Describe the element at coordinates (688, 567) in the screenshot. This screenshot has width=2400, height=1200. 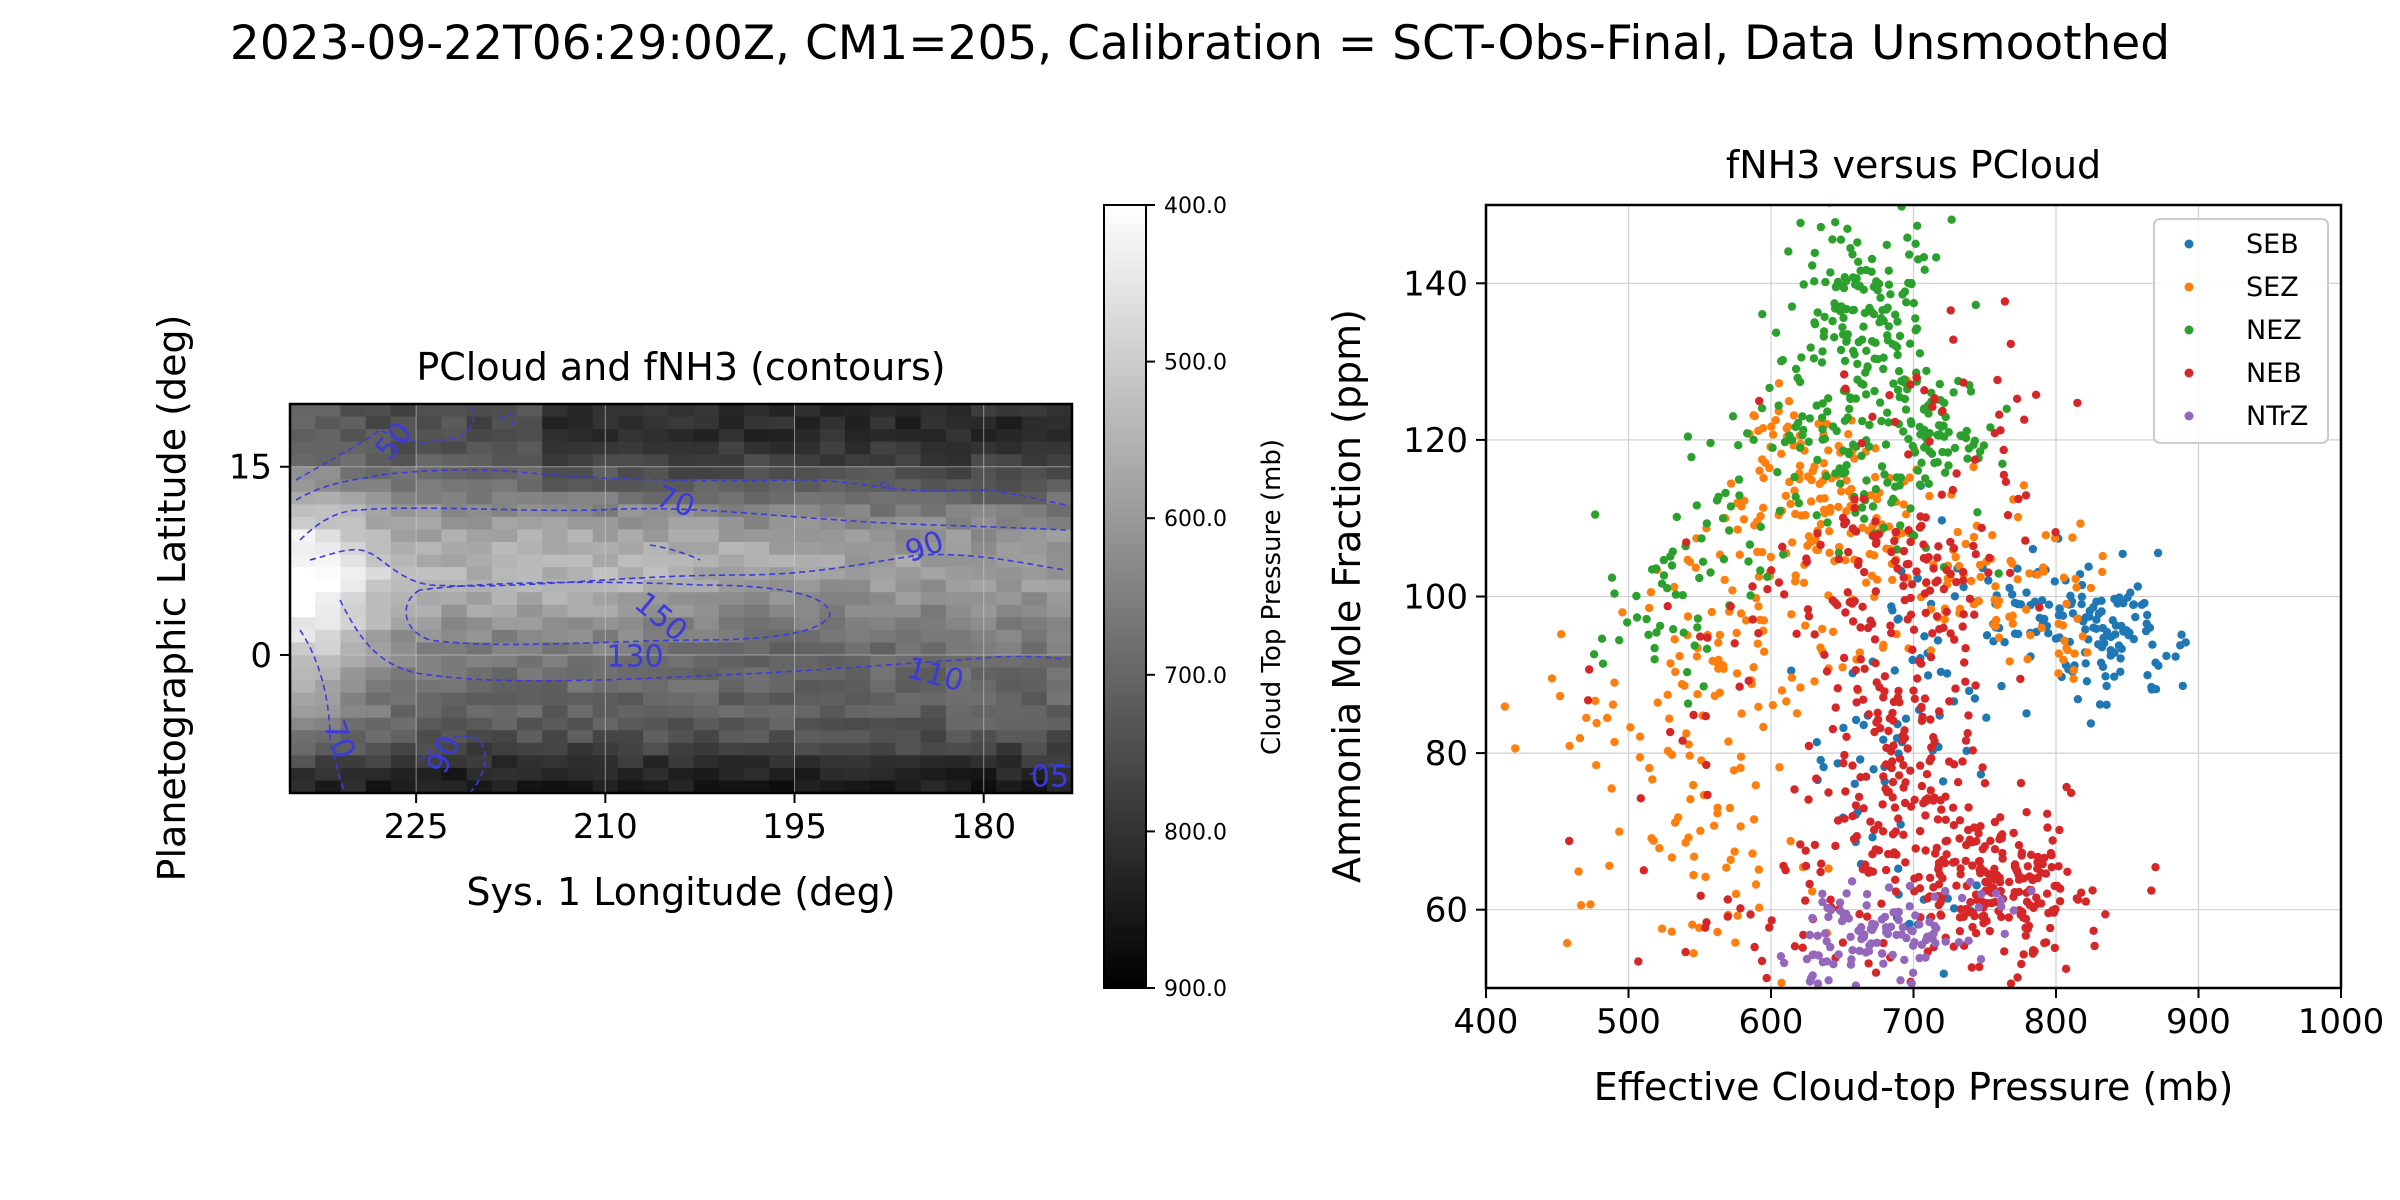
I see `contour-line` at that location.